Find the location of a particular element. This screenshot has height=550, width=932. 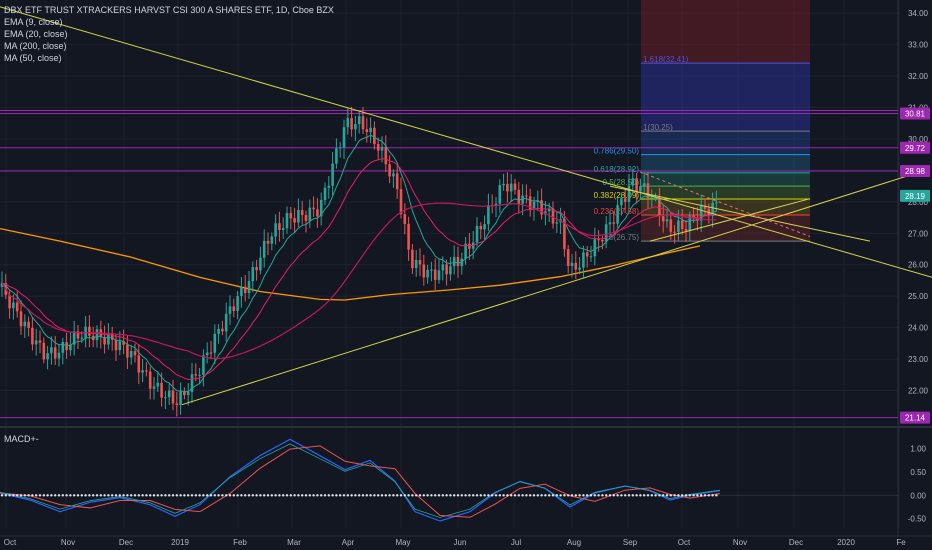

x-tick-label: Feb is located at coordinates (240, 542).